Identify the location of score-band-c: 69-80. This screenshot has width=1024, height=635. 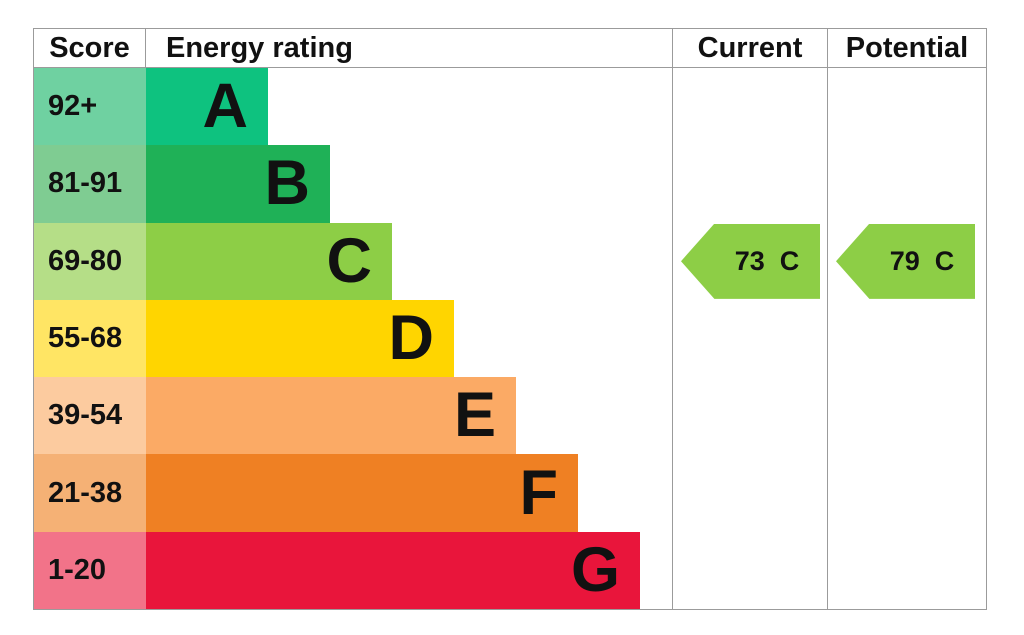
(90, 261).